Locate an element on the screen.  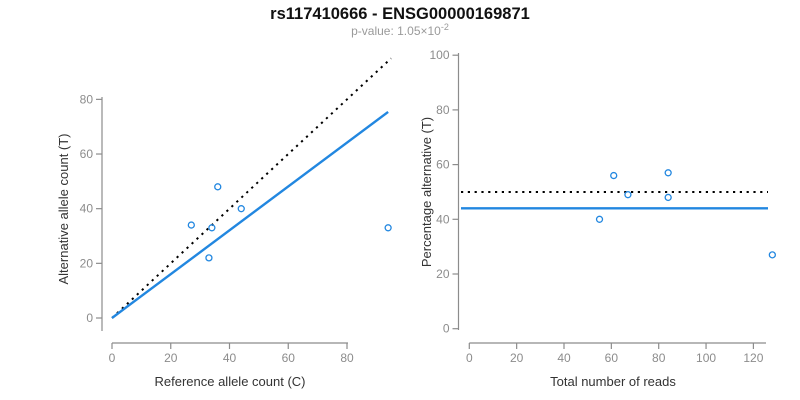
y-tick-label: 100 is located at coordinates (439, 55).